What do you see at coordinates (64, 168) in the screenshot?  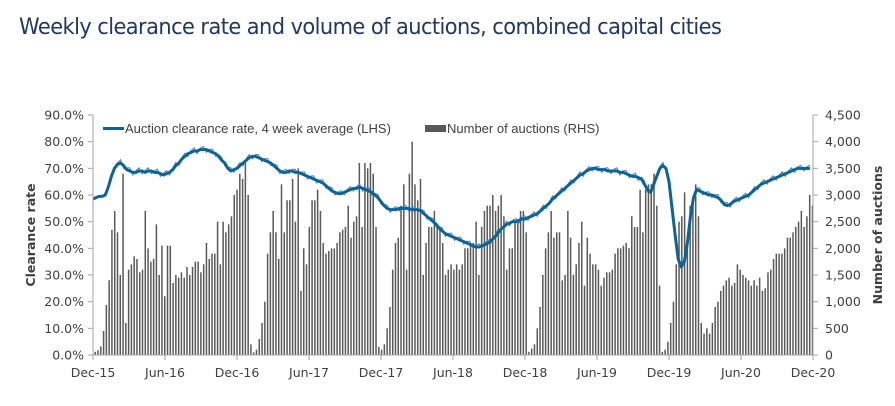 I see `left-tick-label: 70.0%` at bounding box center [64, 168].